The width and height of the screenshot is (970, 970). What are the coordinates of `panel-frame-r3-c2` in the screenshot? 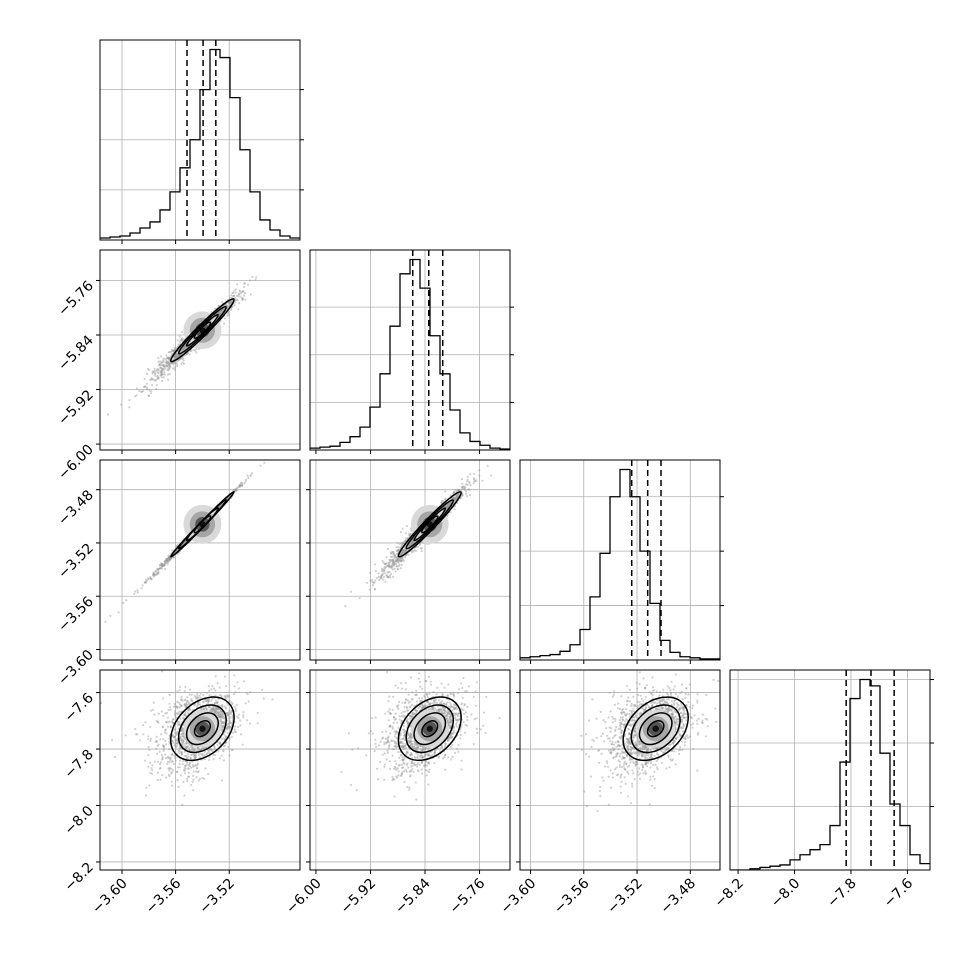 It's located at (620, 770).